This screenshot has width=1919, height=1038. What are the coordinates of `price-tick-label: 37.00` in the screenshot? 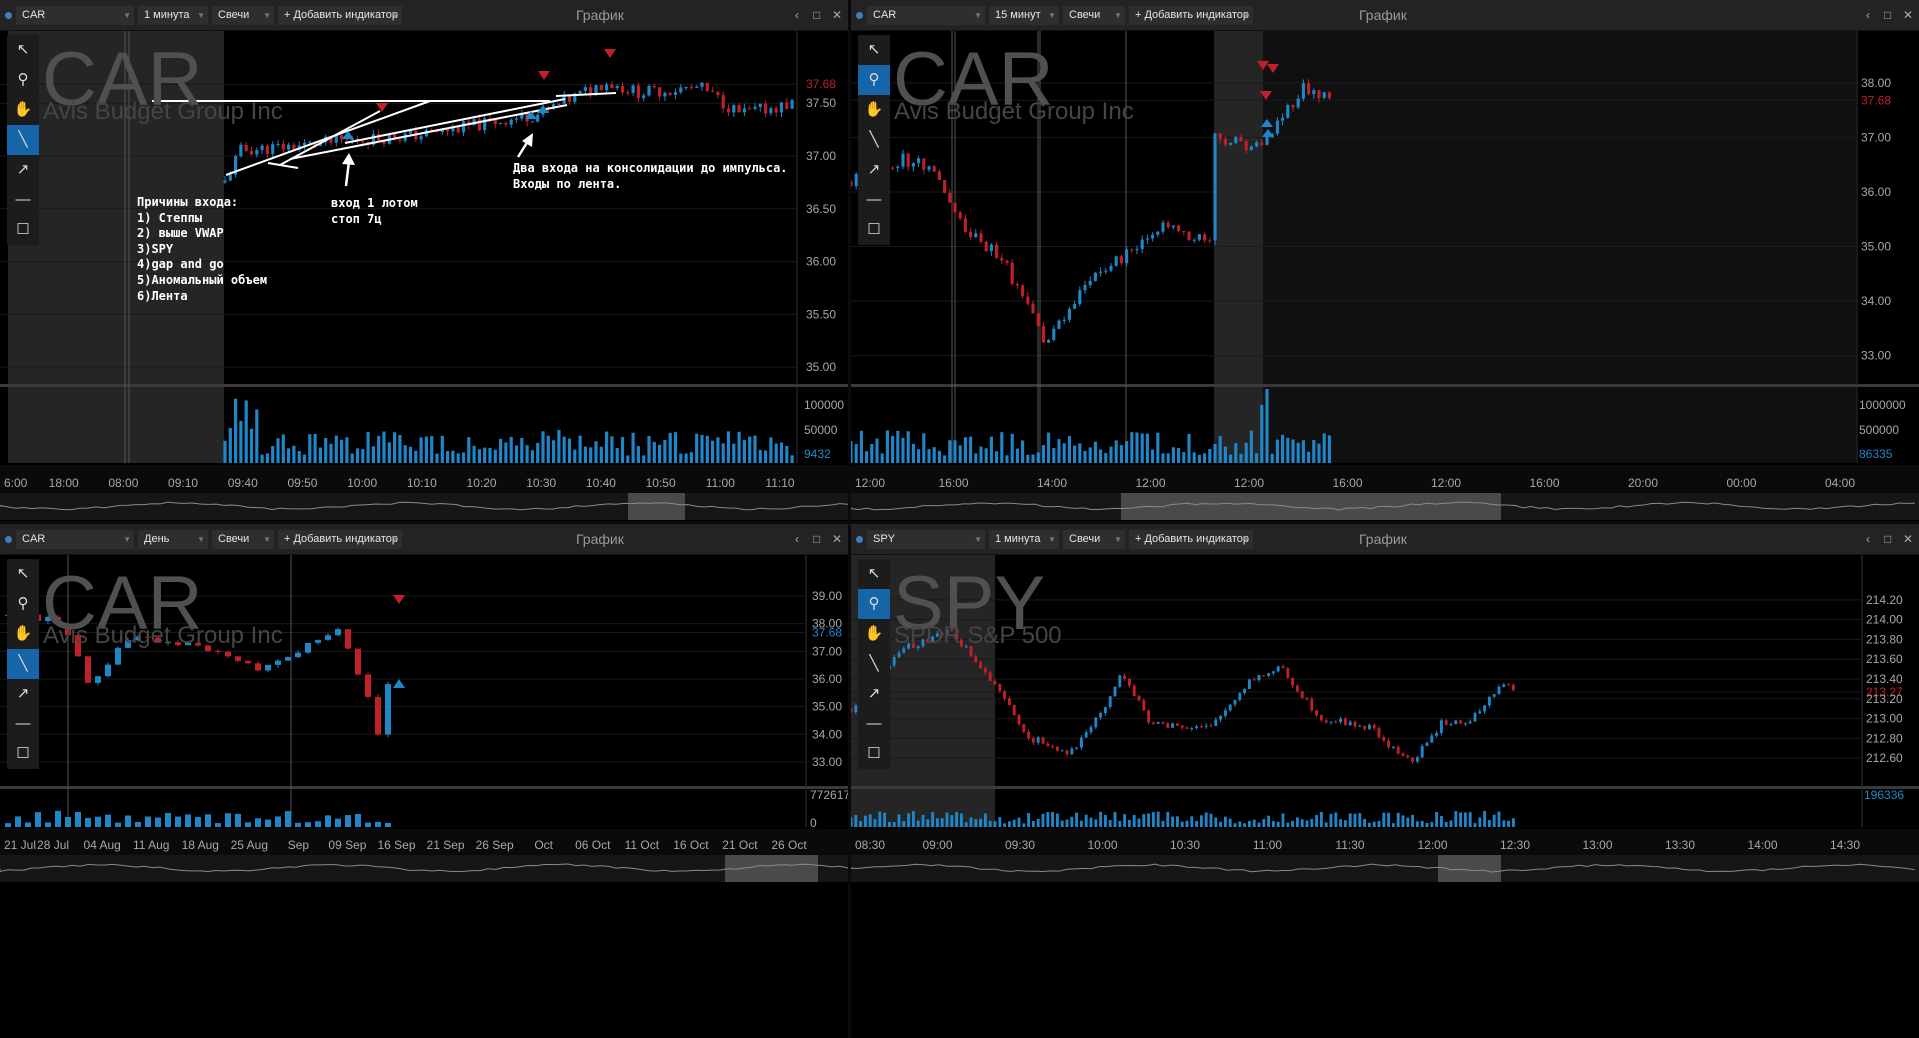 It's located at (827, 651).